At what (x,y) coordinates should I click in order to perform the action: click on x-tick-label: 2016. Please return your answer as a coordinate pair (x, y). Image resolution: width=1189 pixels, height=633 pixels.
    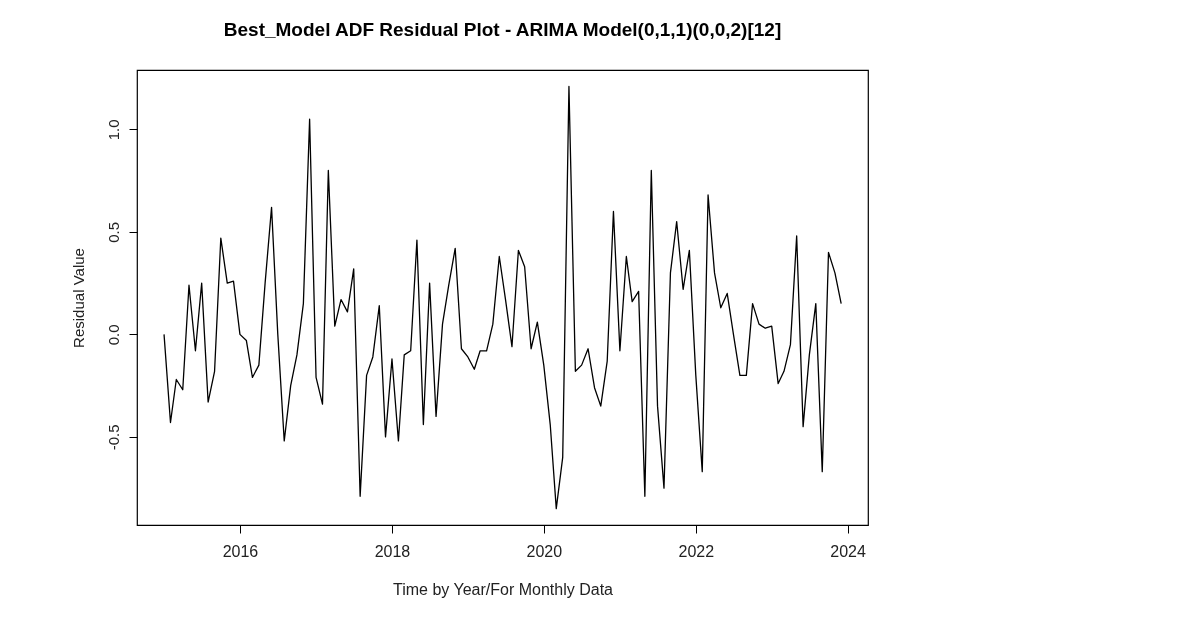
    Looking at the image, I should click on (240, 551).